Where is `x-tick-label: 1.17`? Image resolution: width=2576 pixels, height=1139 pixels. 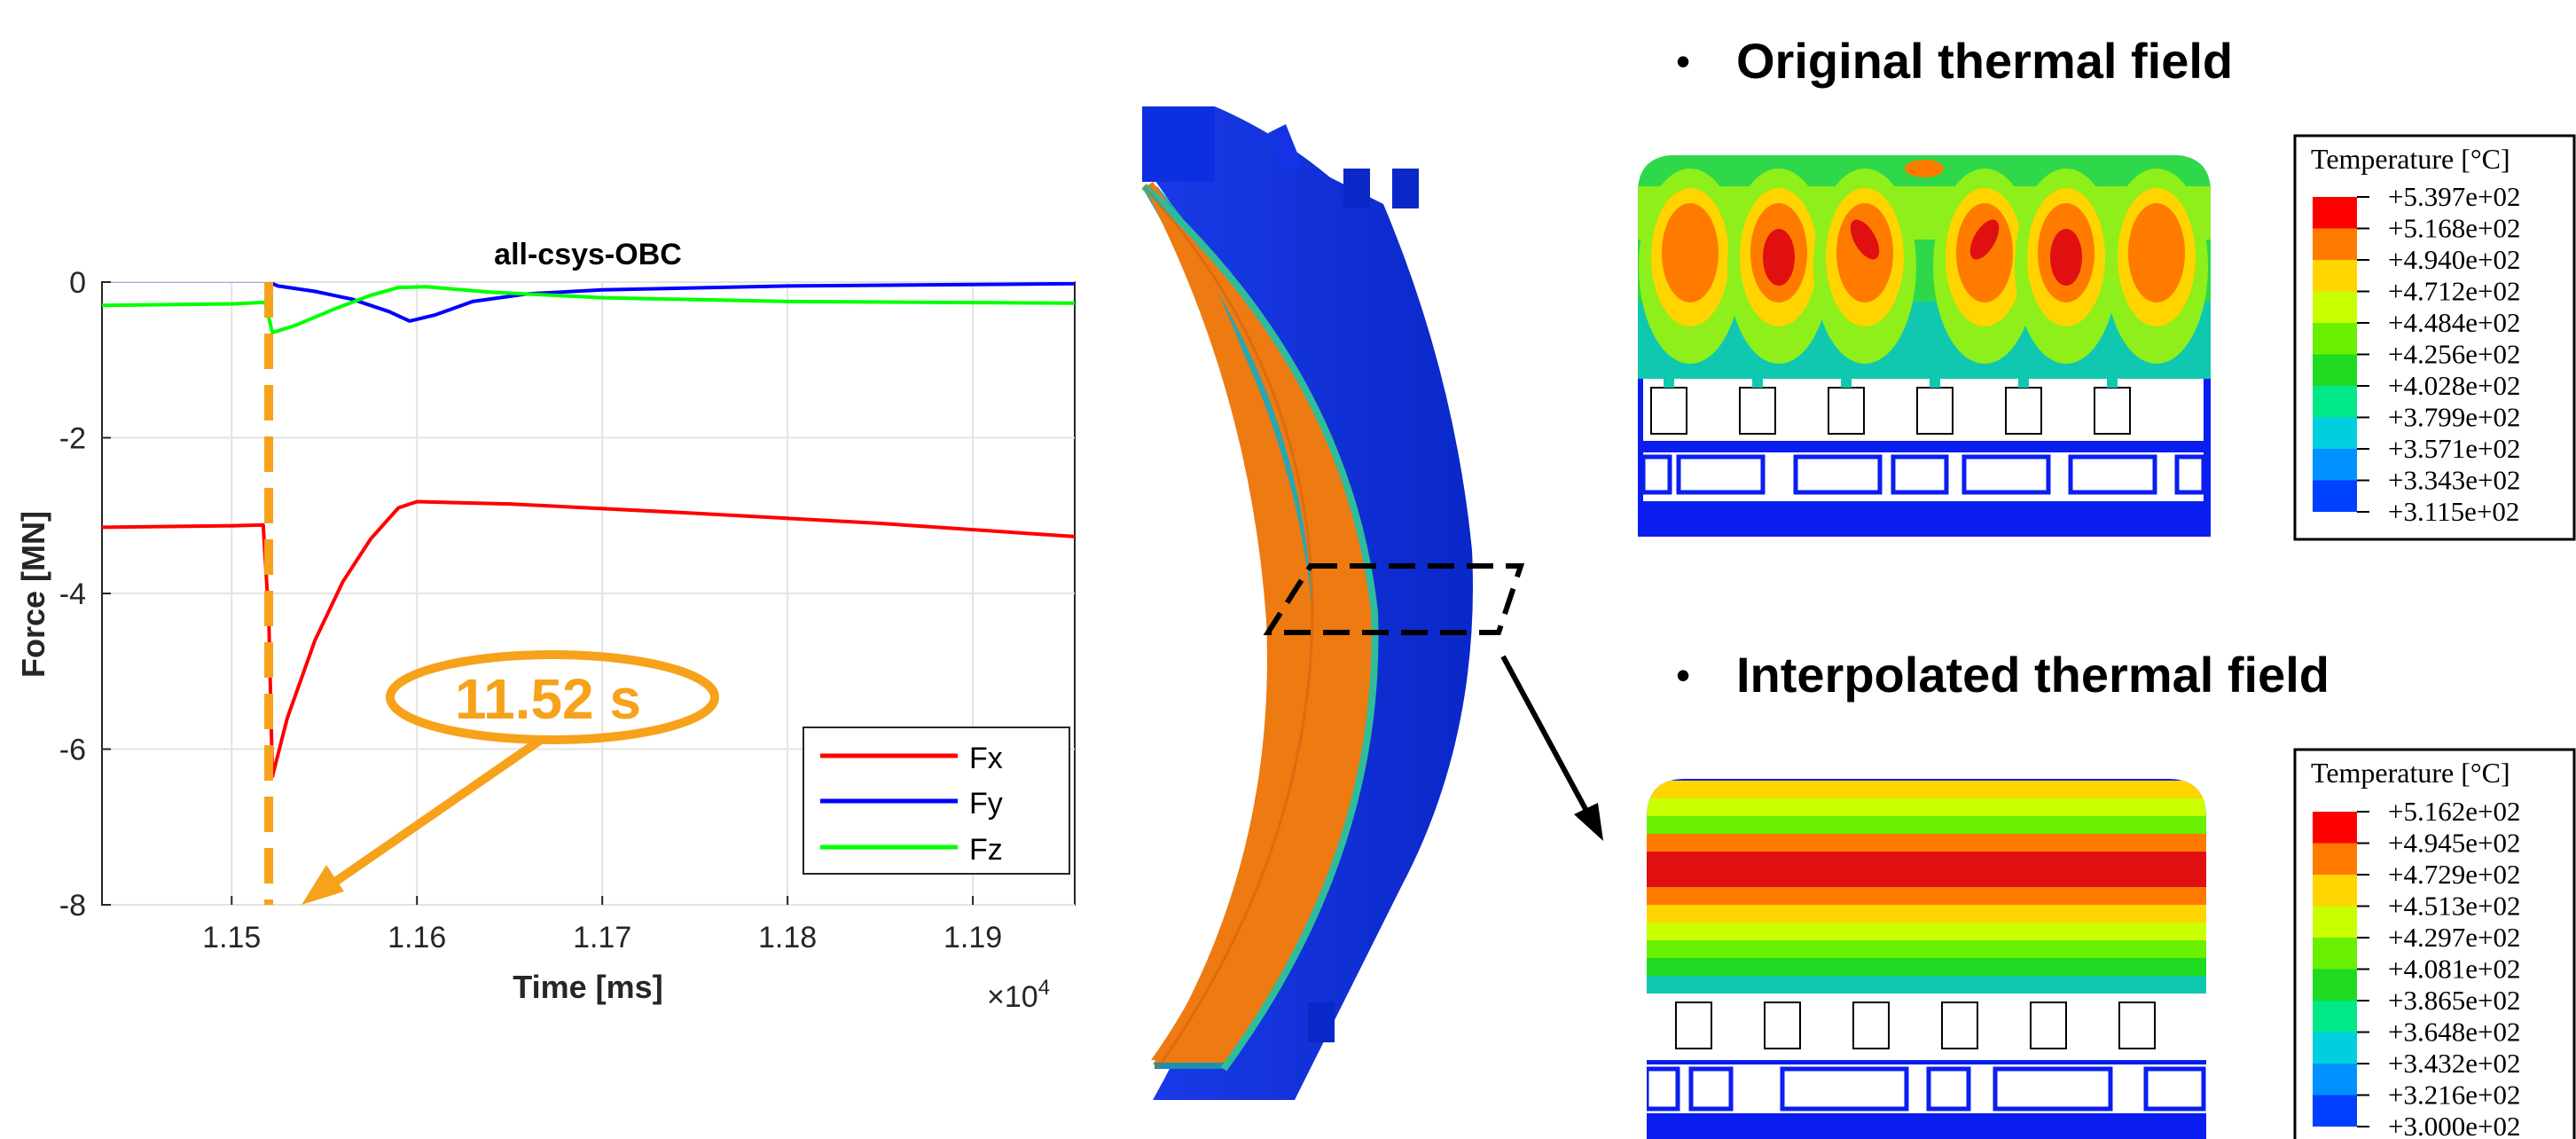 x-tick-label: 1.17 is located at coordinates (602, 937).